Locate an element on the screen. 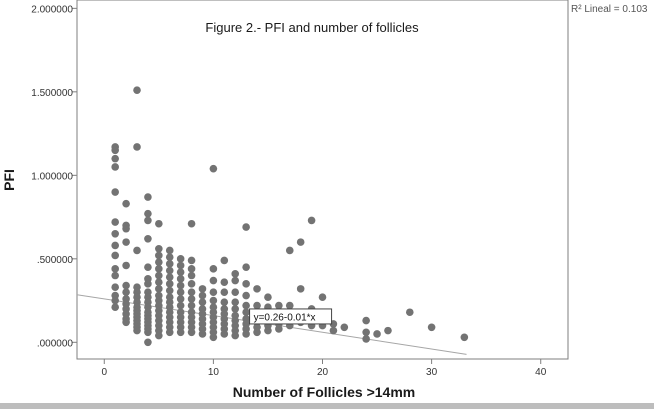 The image size is (654, 409). y-axis-label: PFI is located at coordinates (9, 180).